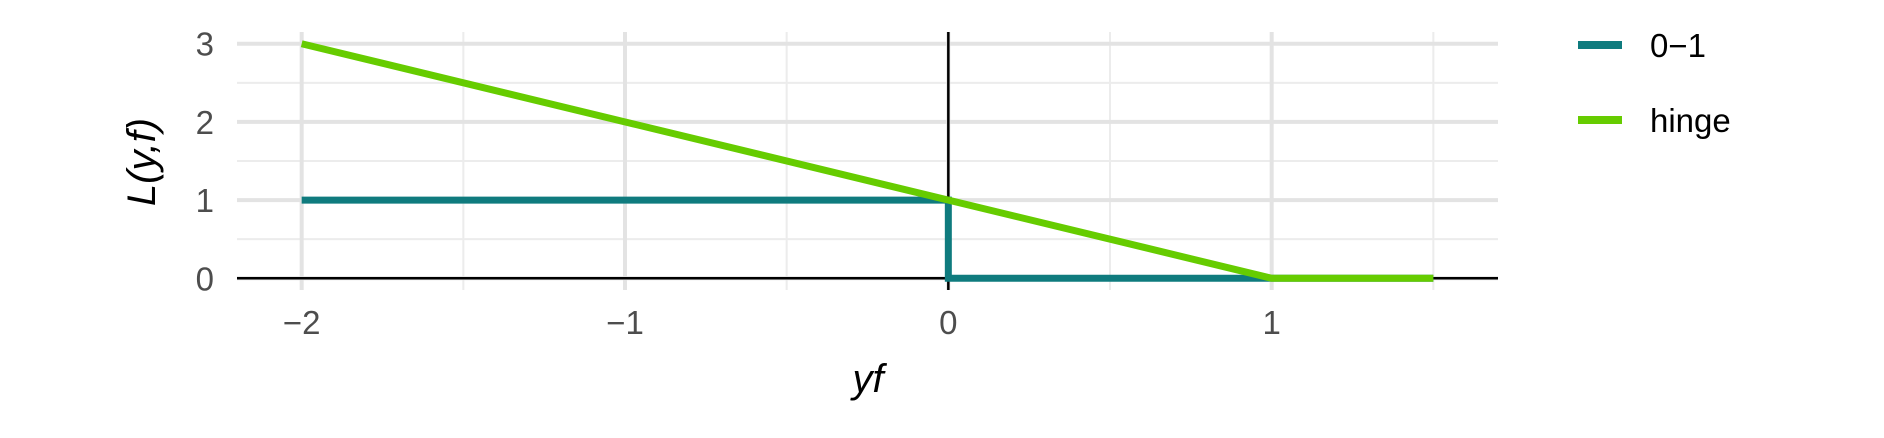 The image size is (1884, 438). I want to click on legend-label-hinge: hinge, so click(1690, 120).